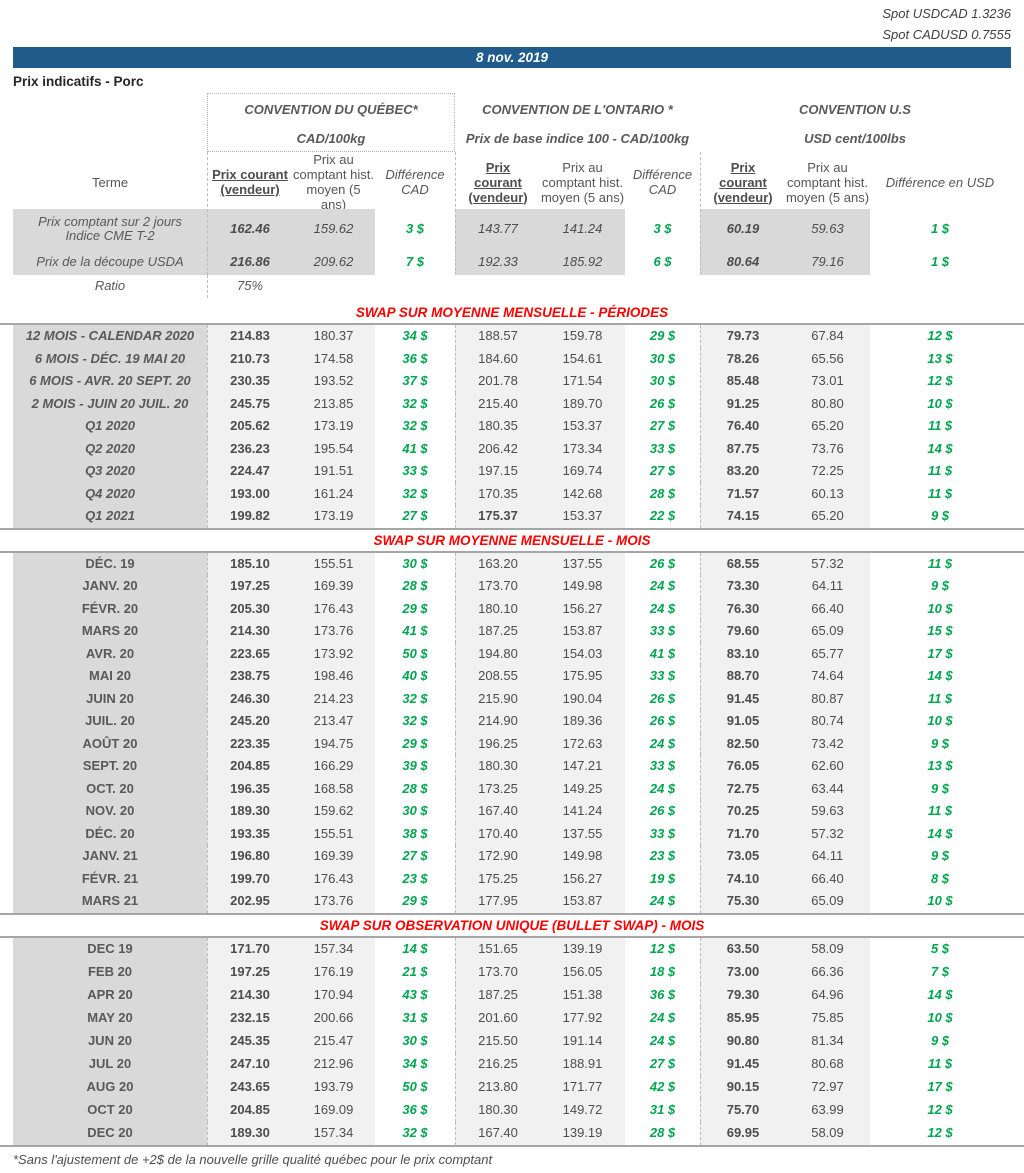 Image resolution: width=1024 pixels, height=1173 pixels. I want to click on cell-on-courant: 143.77, so click(497, 229).